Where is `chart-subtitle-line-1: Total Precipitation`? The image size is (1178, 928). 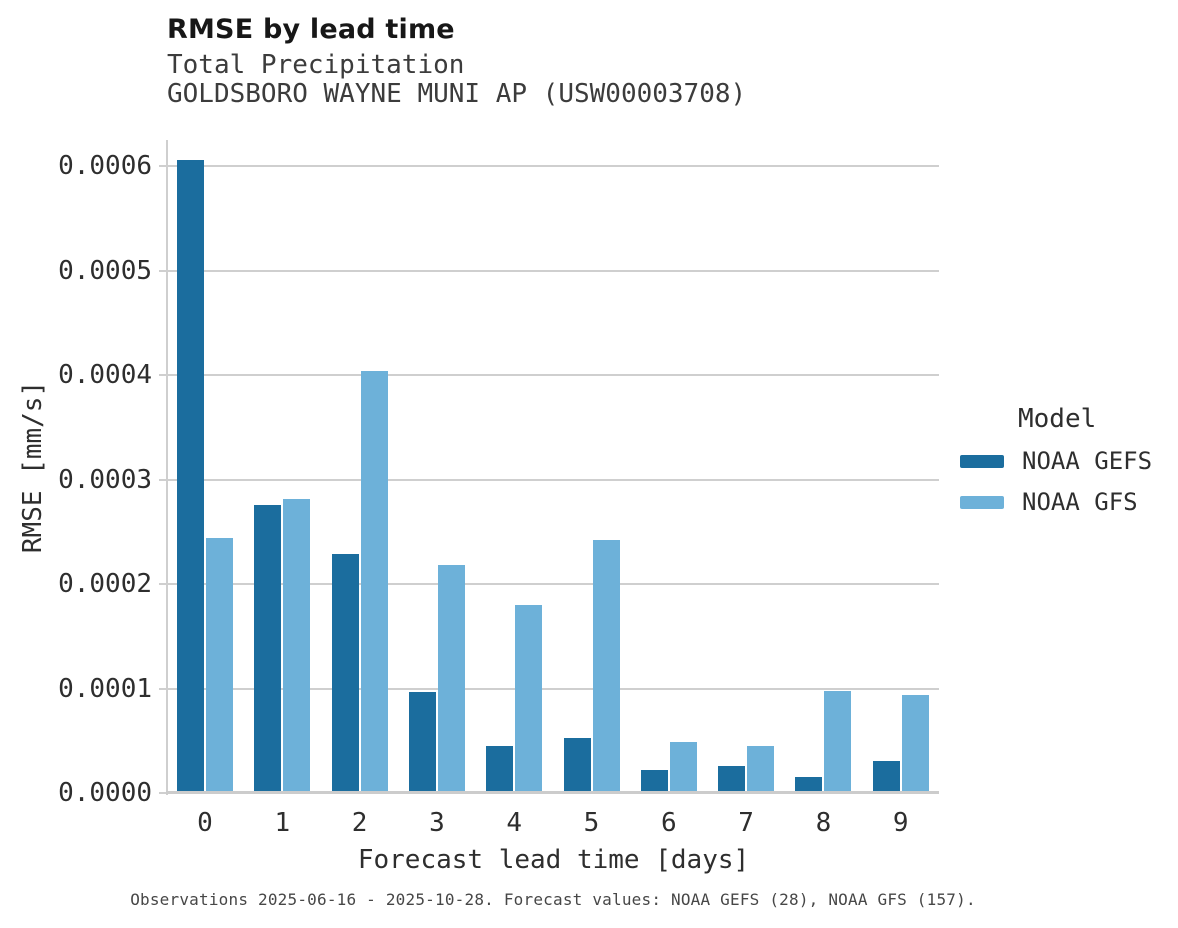 chart-subtitle-line-1: Total Precipitation is located at coordinates (316, 65).